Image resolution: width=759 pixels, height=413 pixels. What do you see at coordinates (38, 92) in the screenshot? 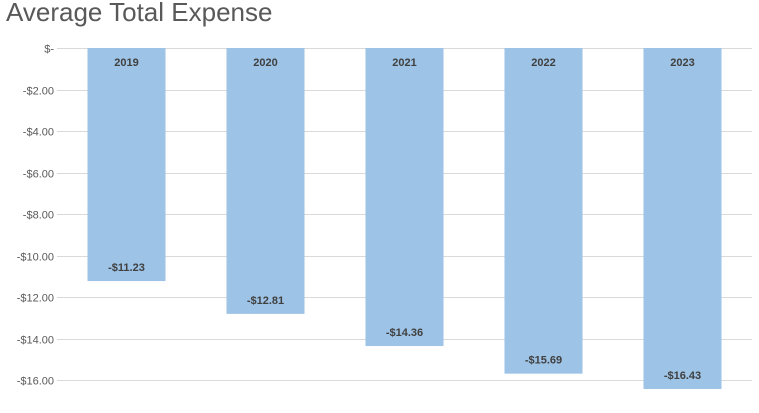
I see `y-tick-label: -$2.00` at bounding box center [38, 92].